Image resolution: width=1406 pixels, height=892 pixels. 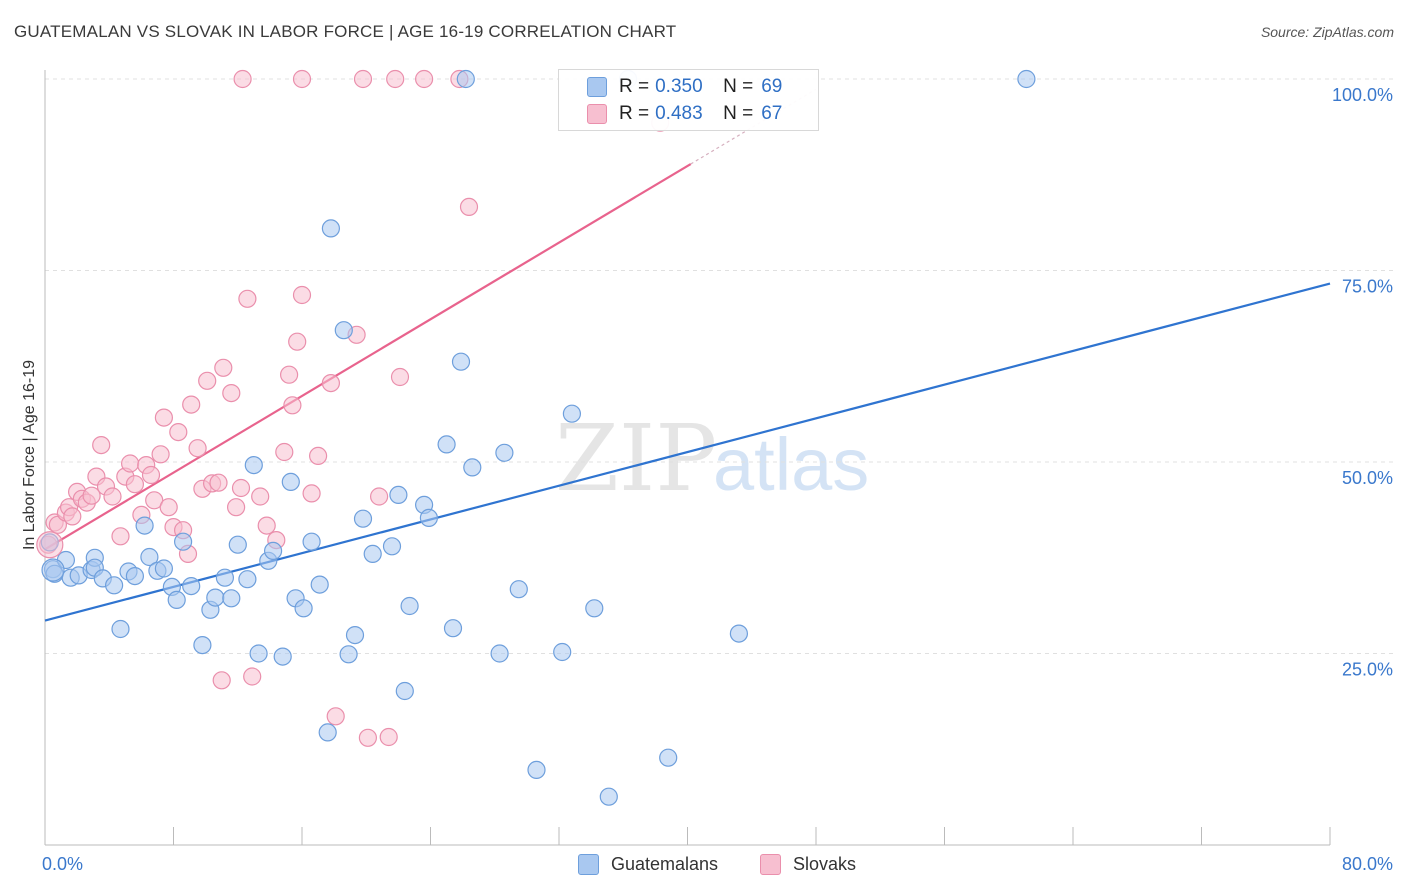 What do you see at coordinates (597, 114) in the screenshot?
I see `legend-swatch-pink` at bounding box center [597, 114].